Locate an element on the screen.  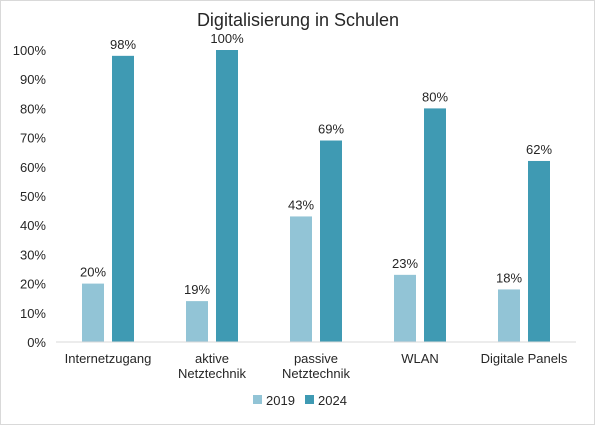
y-tick-label: 20% is located at coordinates (33, 284).